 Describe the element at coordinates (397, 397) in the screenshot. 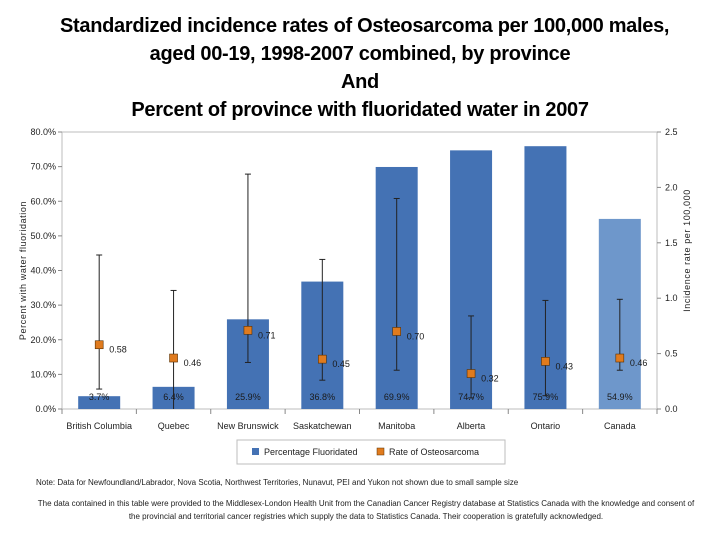

I see `bar-data-label: 69.9%` at that location.